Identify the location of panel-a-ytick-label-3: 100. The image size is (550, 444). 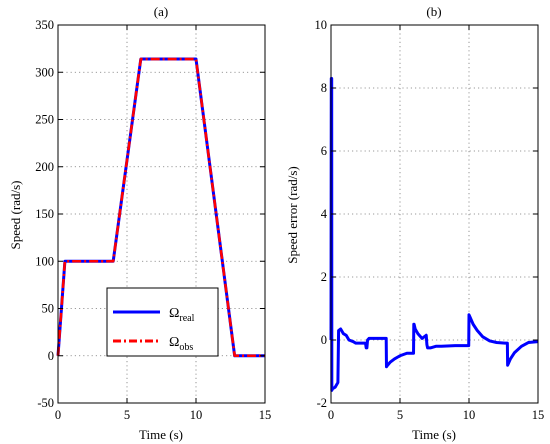
(44, 261).